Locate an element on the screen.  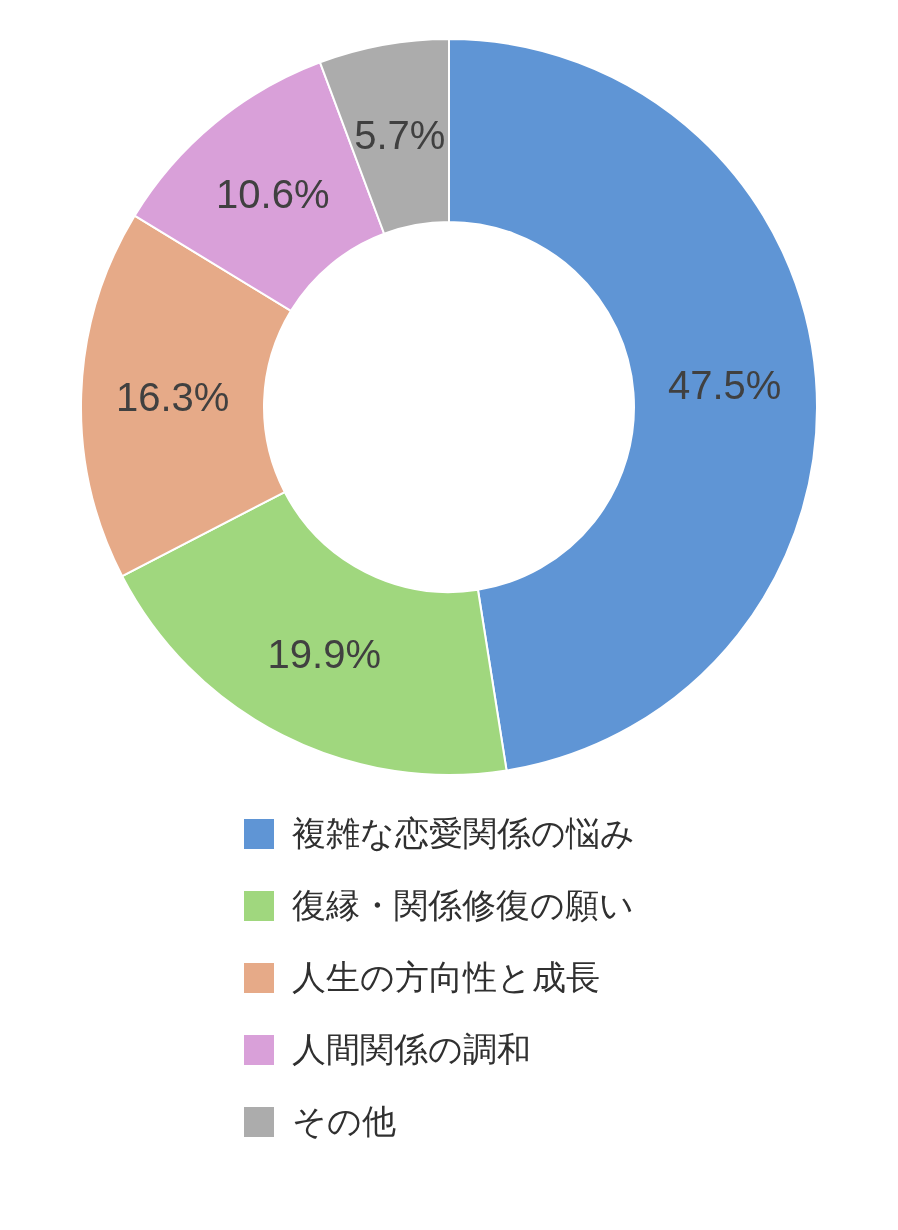
data-label: 10.6% is located at coordinates (273, 193).